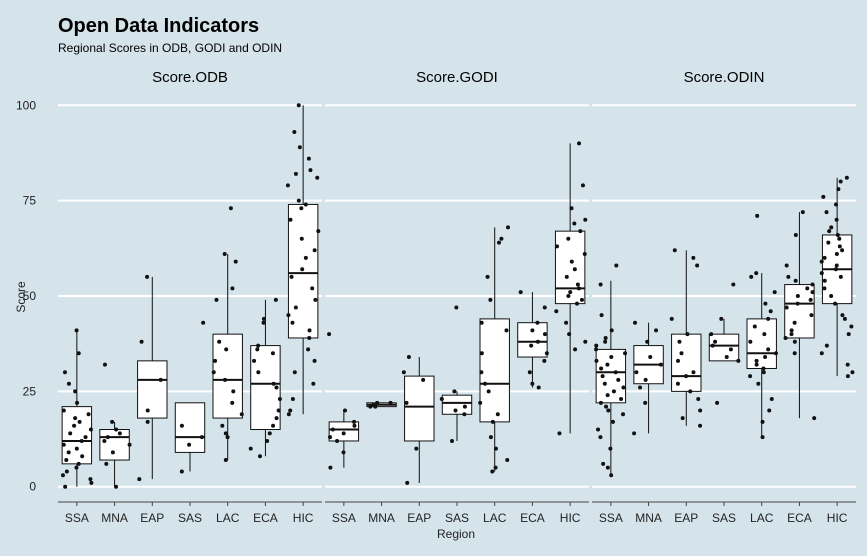  Describe the element at coordinates (190, 518) in the screenshot. I see `x-tick-label: SAS` at that location.